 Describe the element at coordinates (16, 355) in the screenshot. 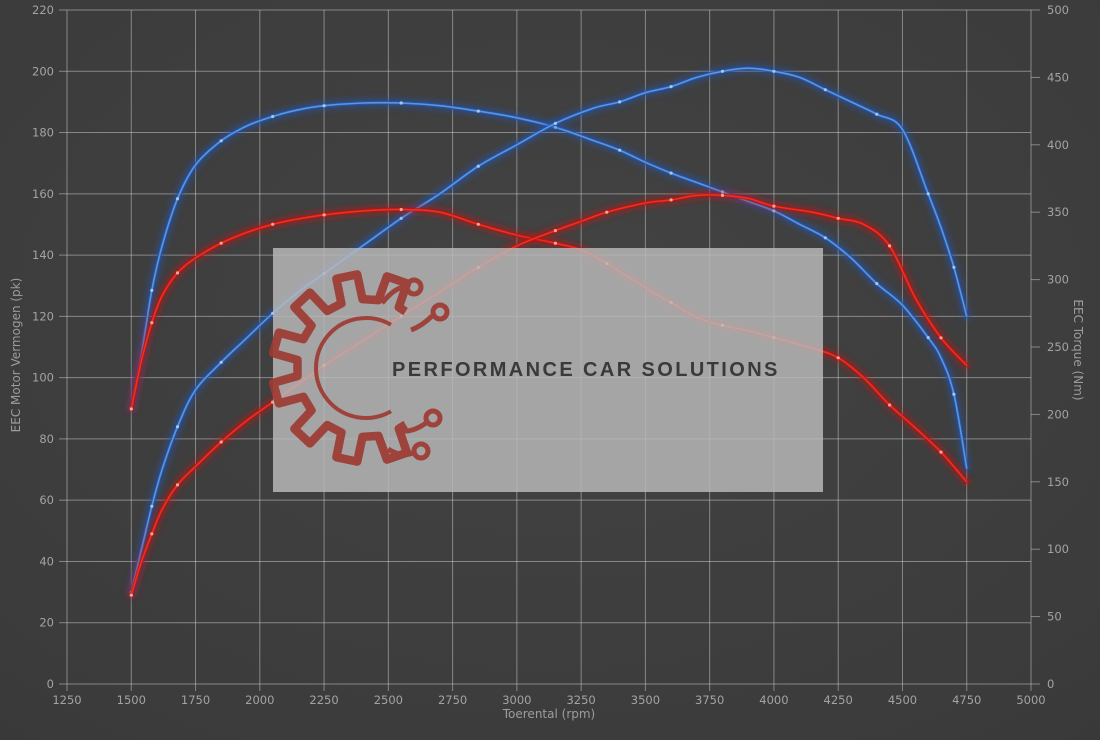

I see `y-left-axis-title: EEC Motor Vermogen (pk)` at that location.